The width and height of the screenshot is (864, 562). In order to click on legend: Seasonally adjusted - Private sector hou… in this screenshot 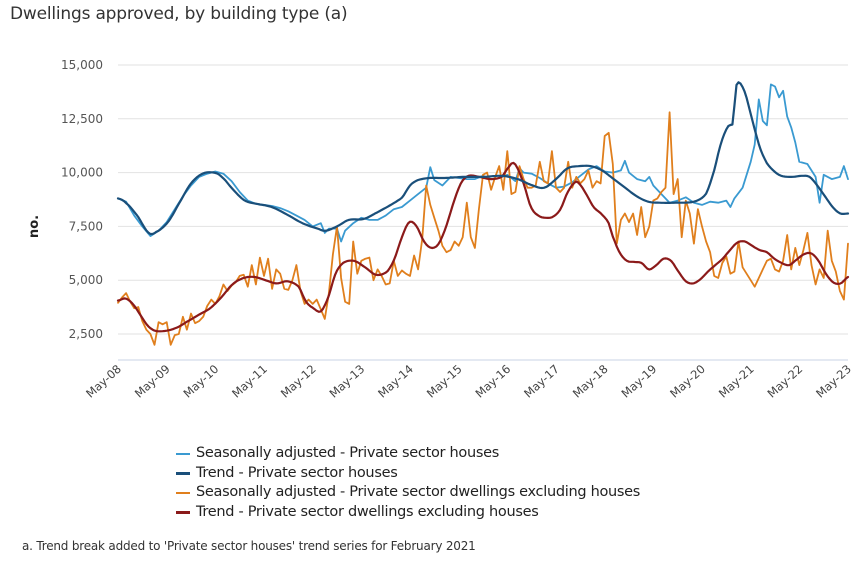, I will do `click(408, 483)`.